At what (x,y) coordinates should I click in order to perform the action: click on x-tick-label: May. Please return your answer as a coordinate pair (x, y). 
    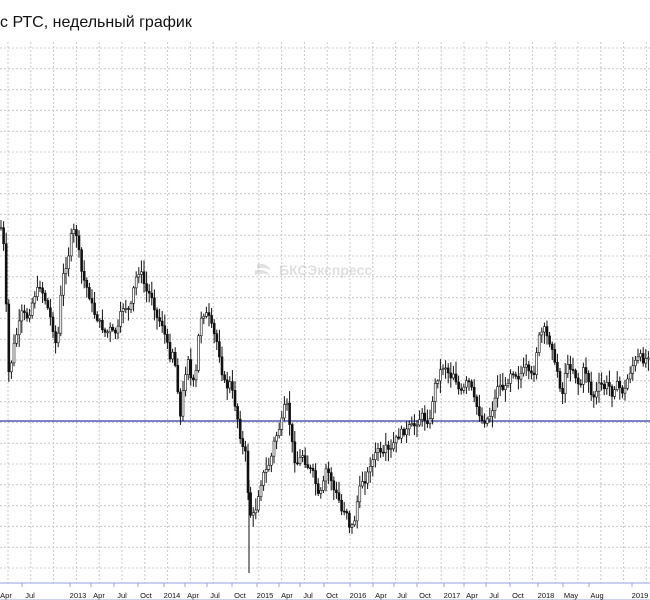
    Looking at the image, I should click on (571, 595).